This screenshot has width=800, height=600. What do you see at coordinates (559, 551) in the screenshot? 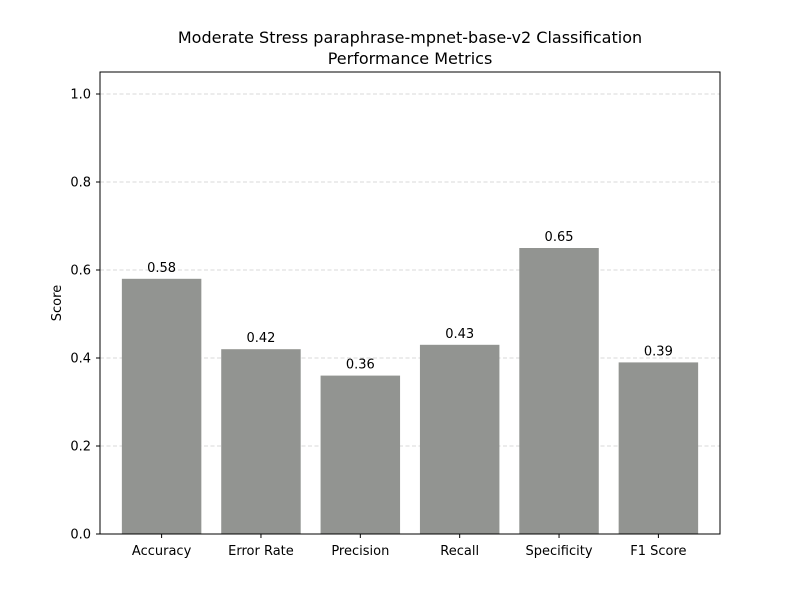
I see `x-tick-label: Specificity` at bounding box center [559, 551].